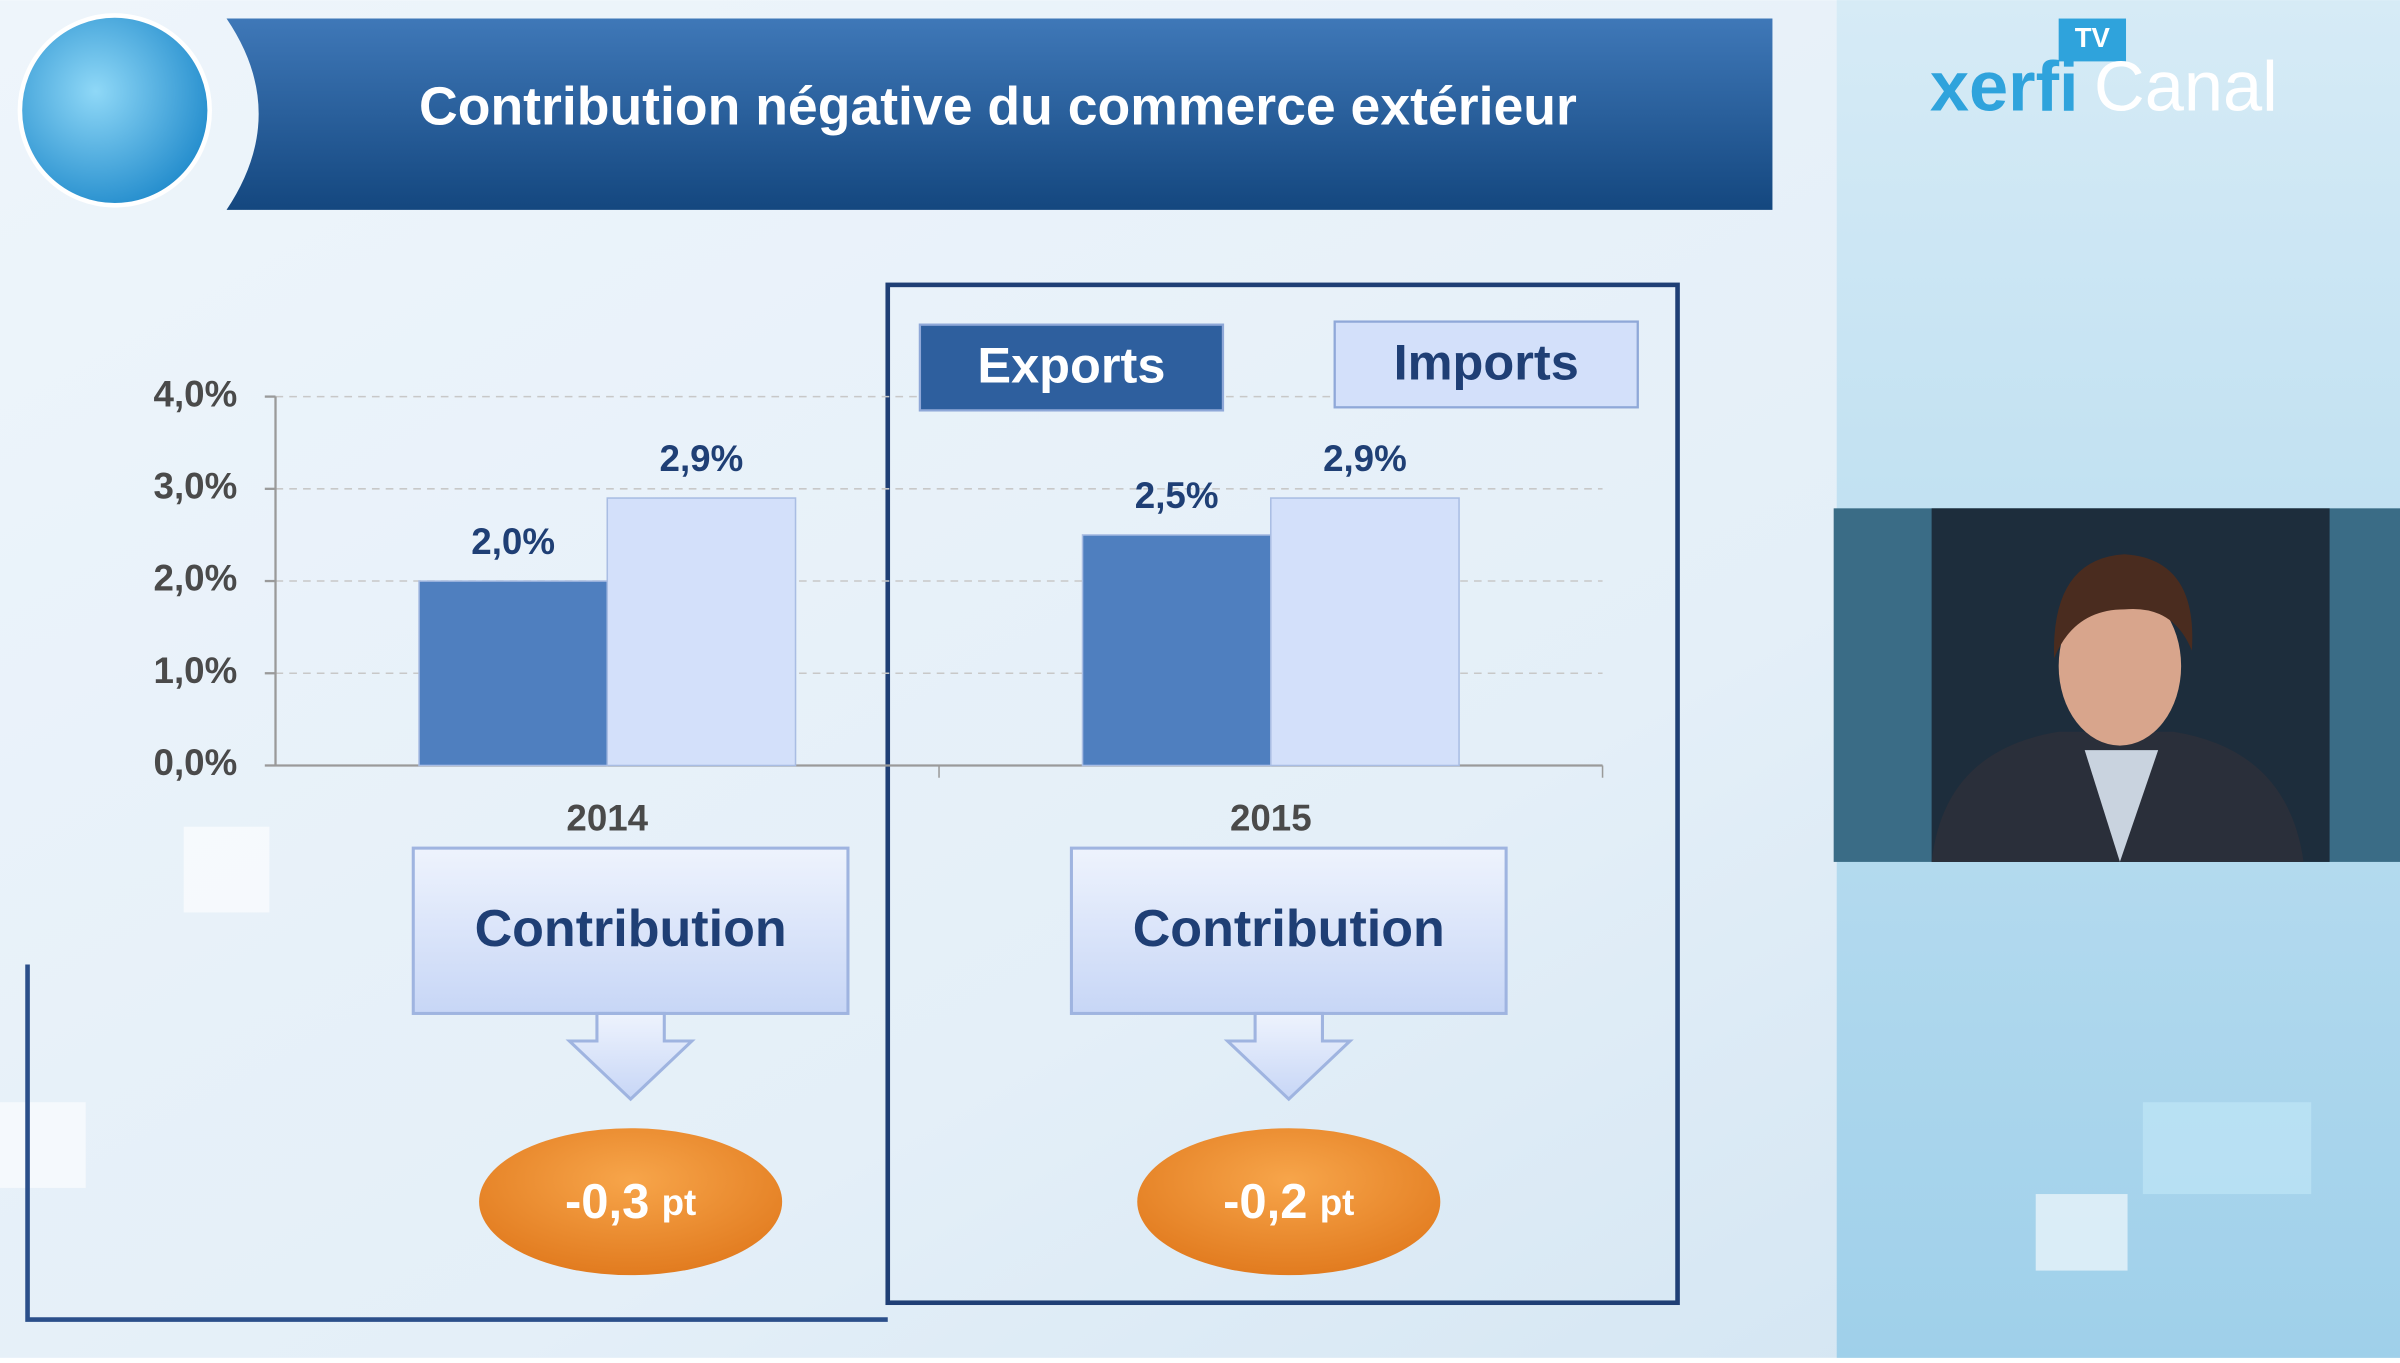 This screenshot has width=2400, height=1363. Describe the element at coordinates (2186, 86) in the screenshot. I see `logo-channel: Canal` at that location.